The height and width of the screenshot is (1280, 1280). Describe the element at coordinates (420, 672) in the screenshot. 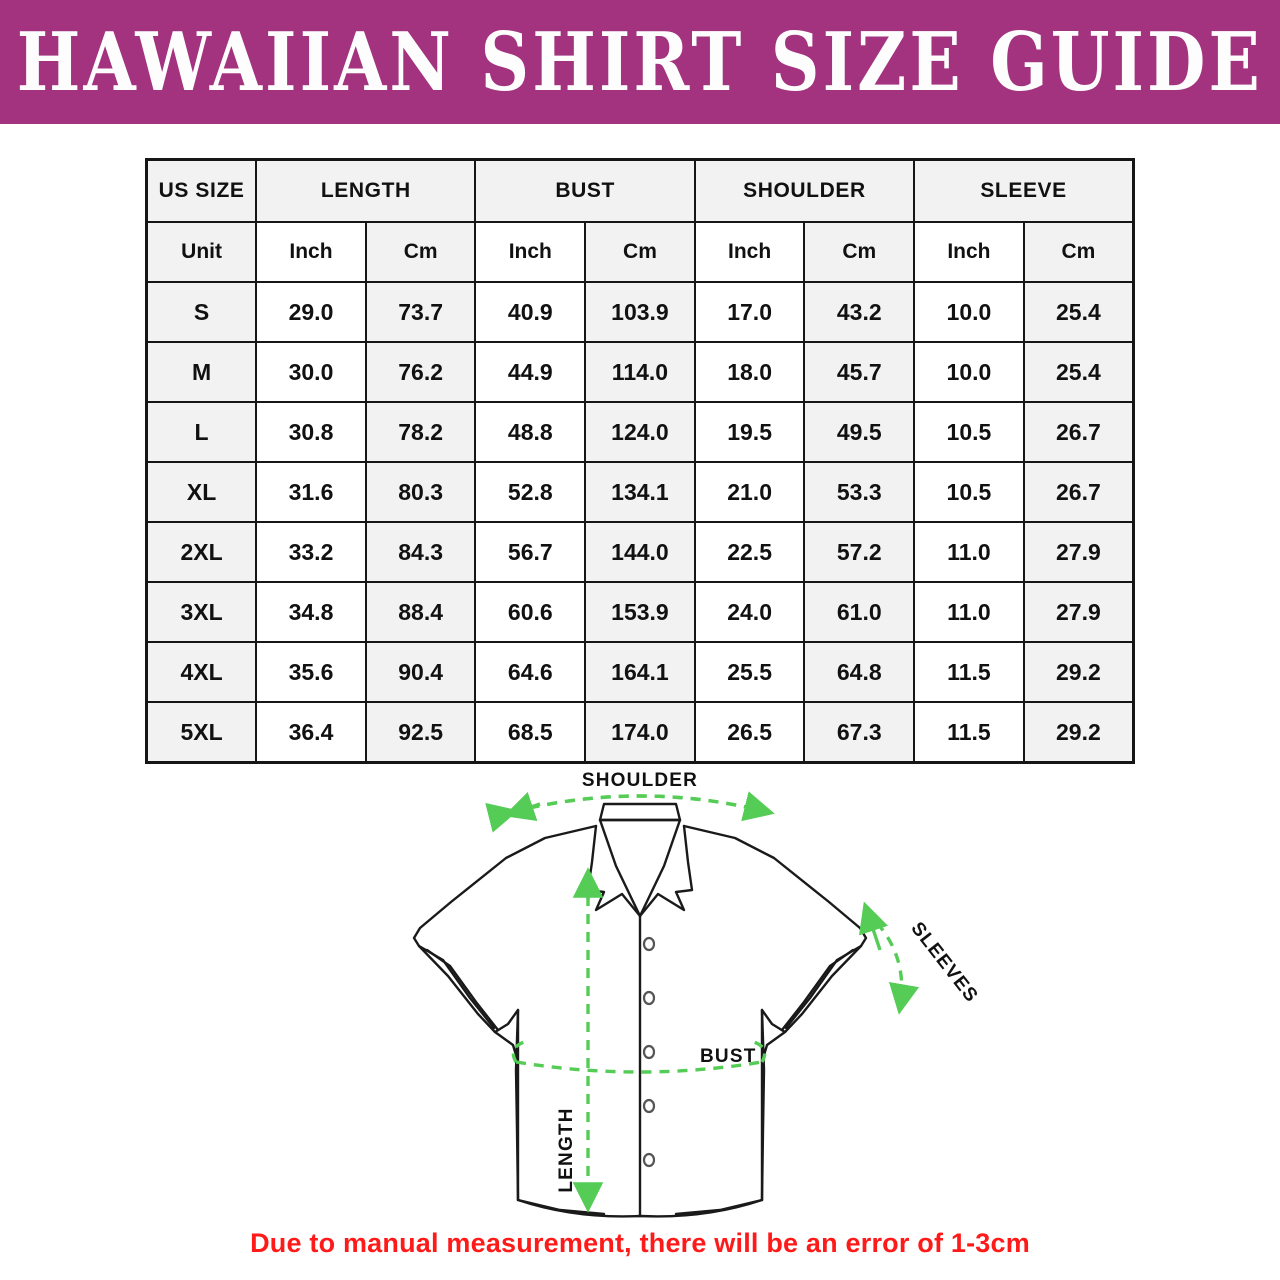

I see `cell-length-cm: 90.4` at that location.